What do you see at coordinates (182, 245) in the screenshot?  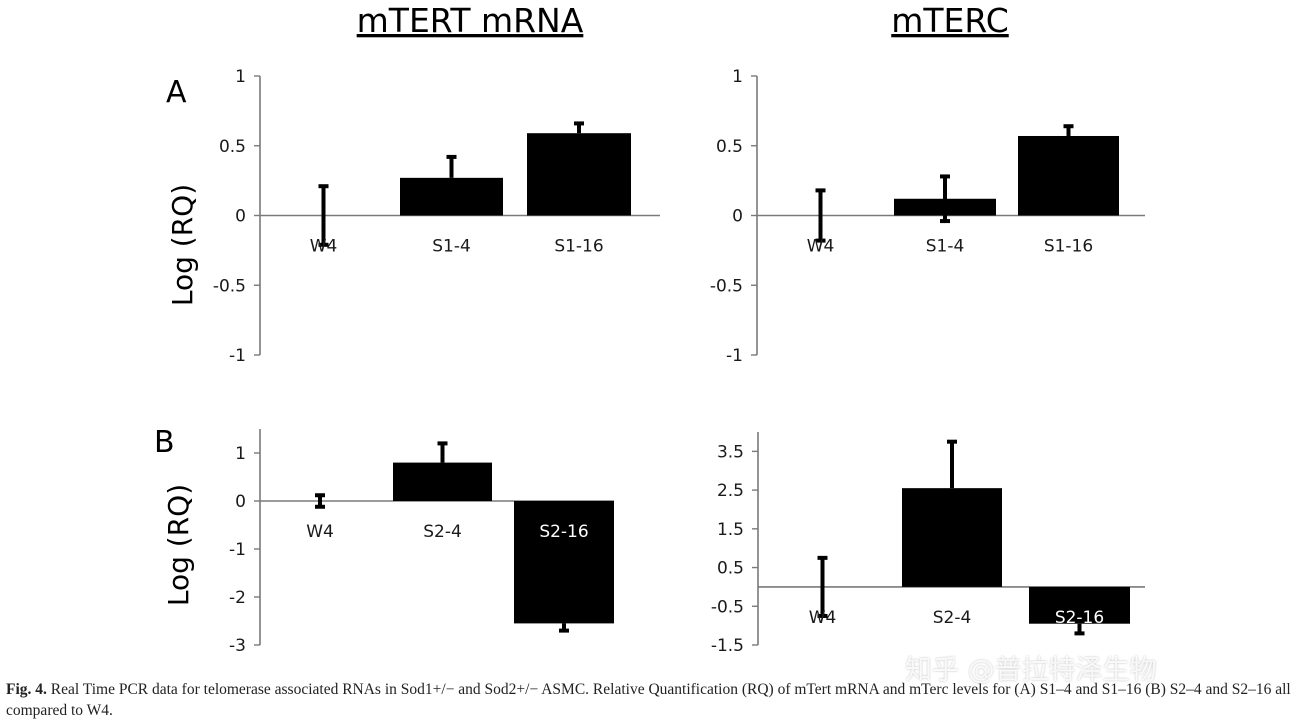 I see `y-axis-label-a: Log (RQ)` at bounding box center [182, 245].